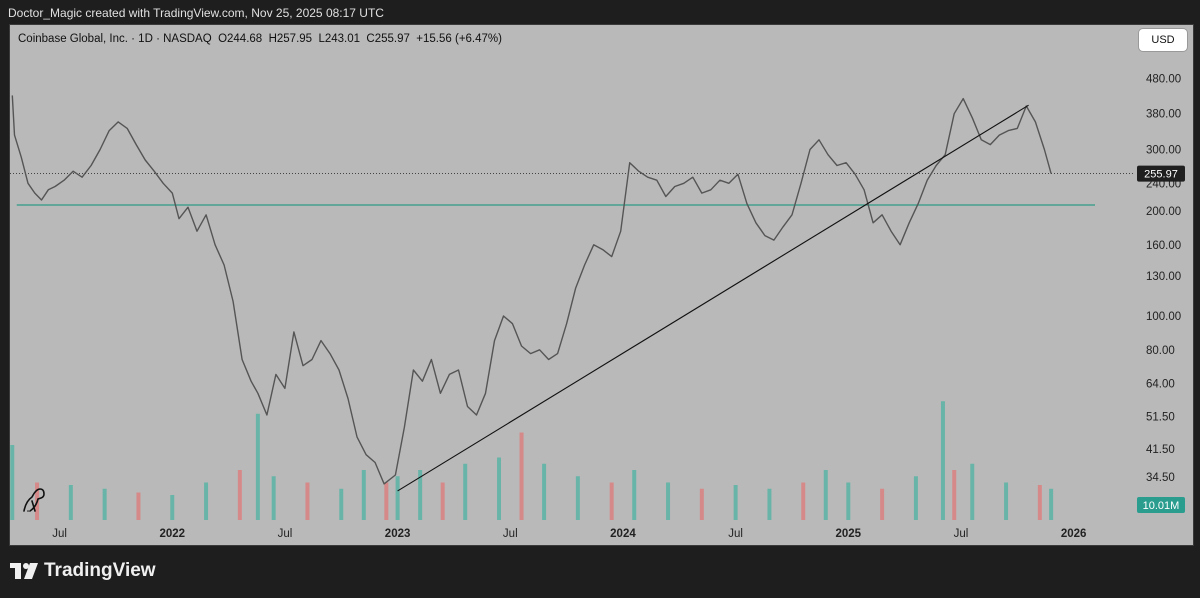  I want to click on symbol-name: Coinbase Global, Inc. · 1D · NASDAQ, so click(115, 39).